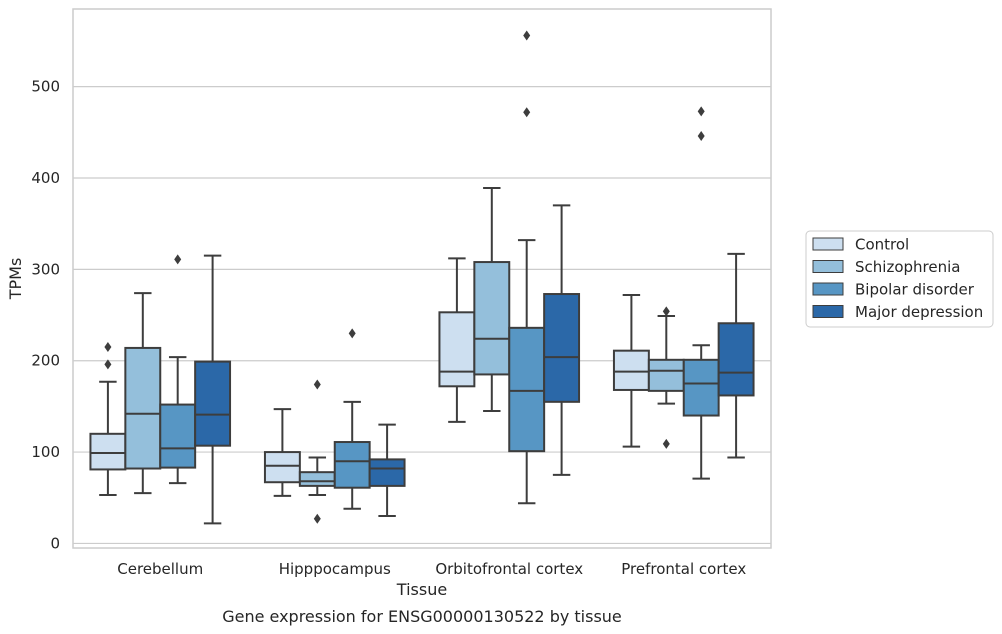 The width and height of the screenshot is (1002, 634). Describe the element at coordinates (907, 267) in the screenshot. I see `legend-entry-label: Schizophrenia` at that location.